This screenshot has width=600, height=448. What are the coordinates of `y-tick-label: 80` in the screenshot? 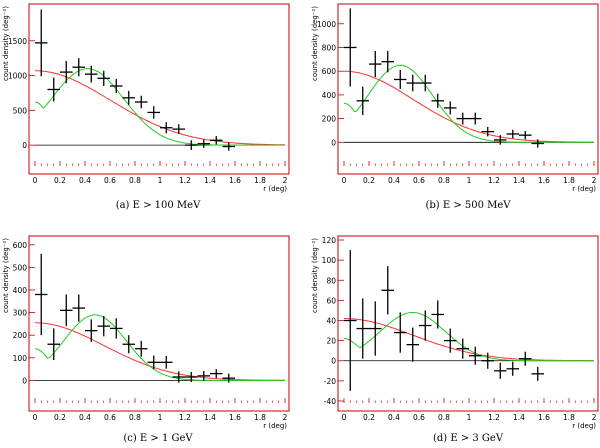 It's located at (331, 280).